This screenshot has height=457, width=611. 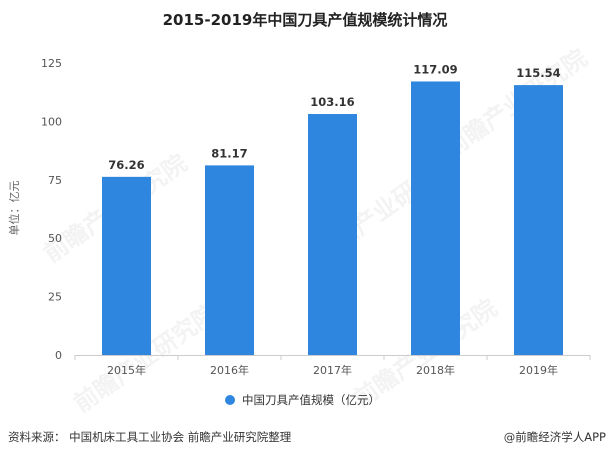 I want to click on data-label: 103.16, so click(x=332, y=102).